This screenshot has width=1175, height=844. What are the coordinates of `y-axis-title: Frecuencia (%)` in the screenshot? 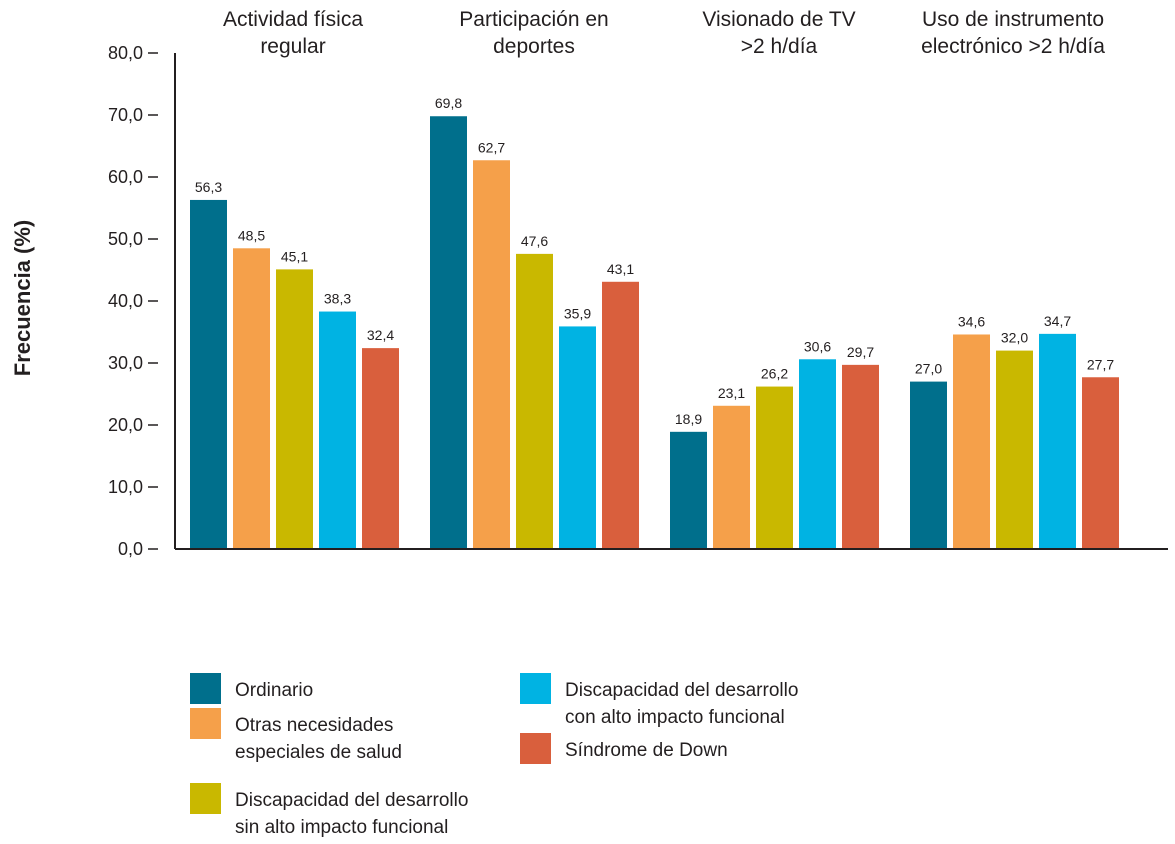 It's located at (22, 298).